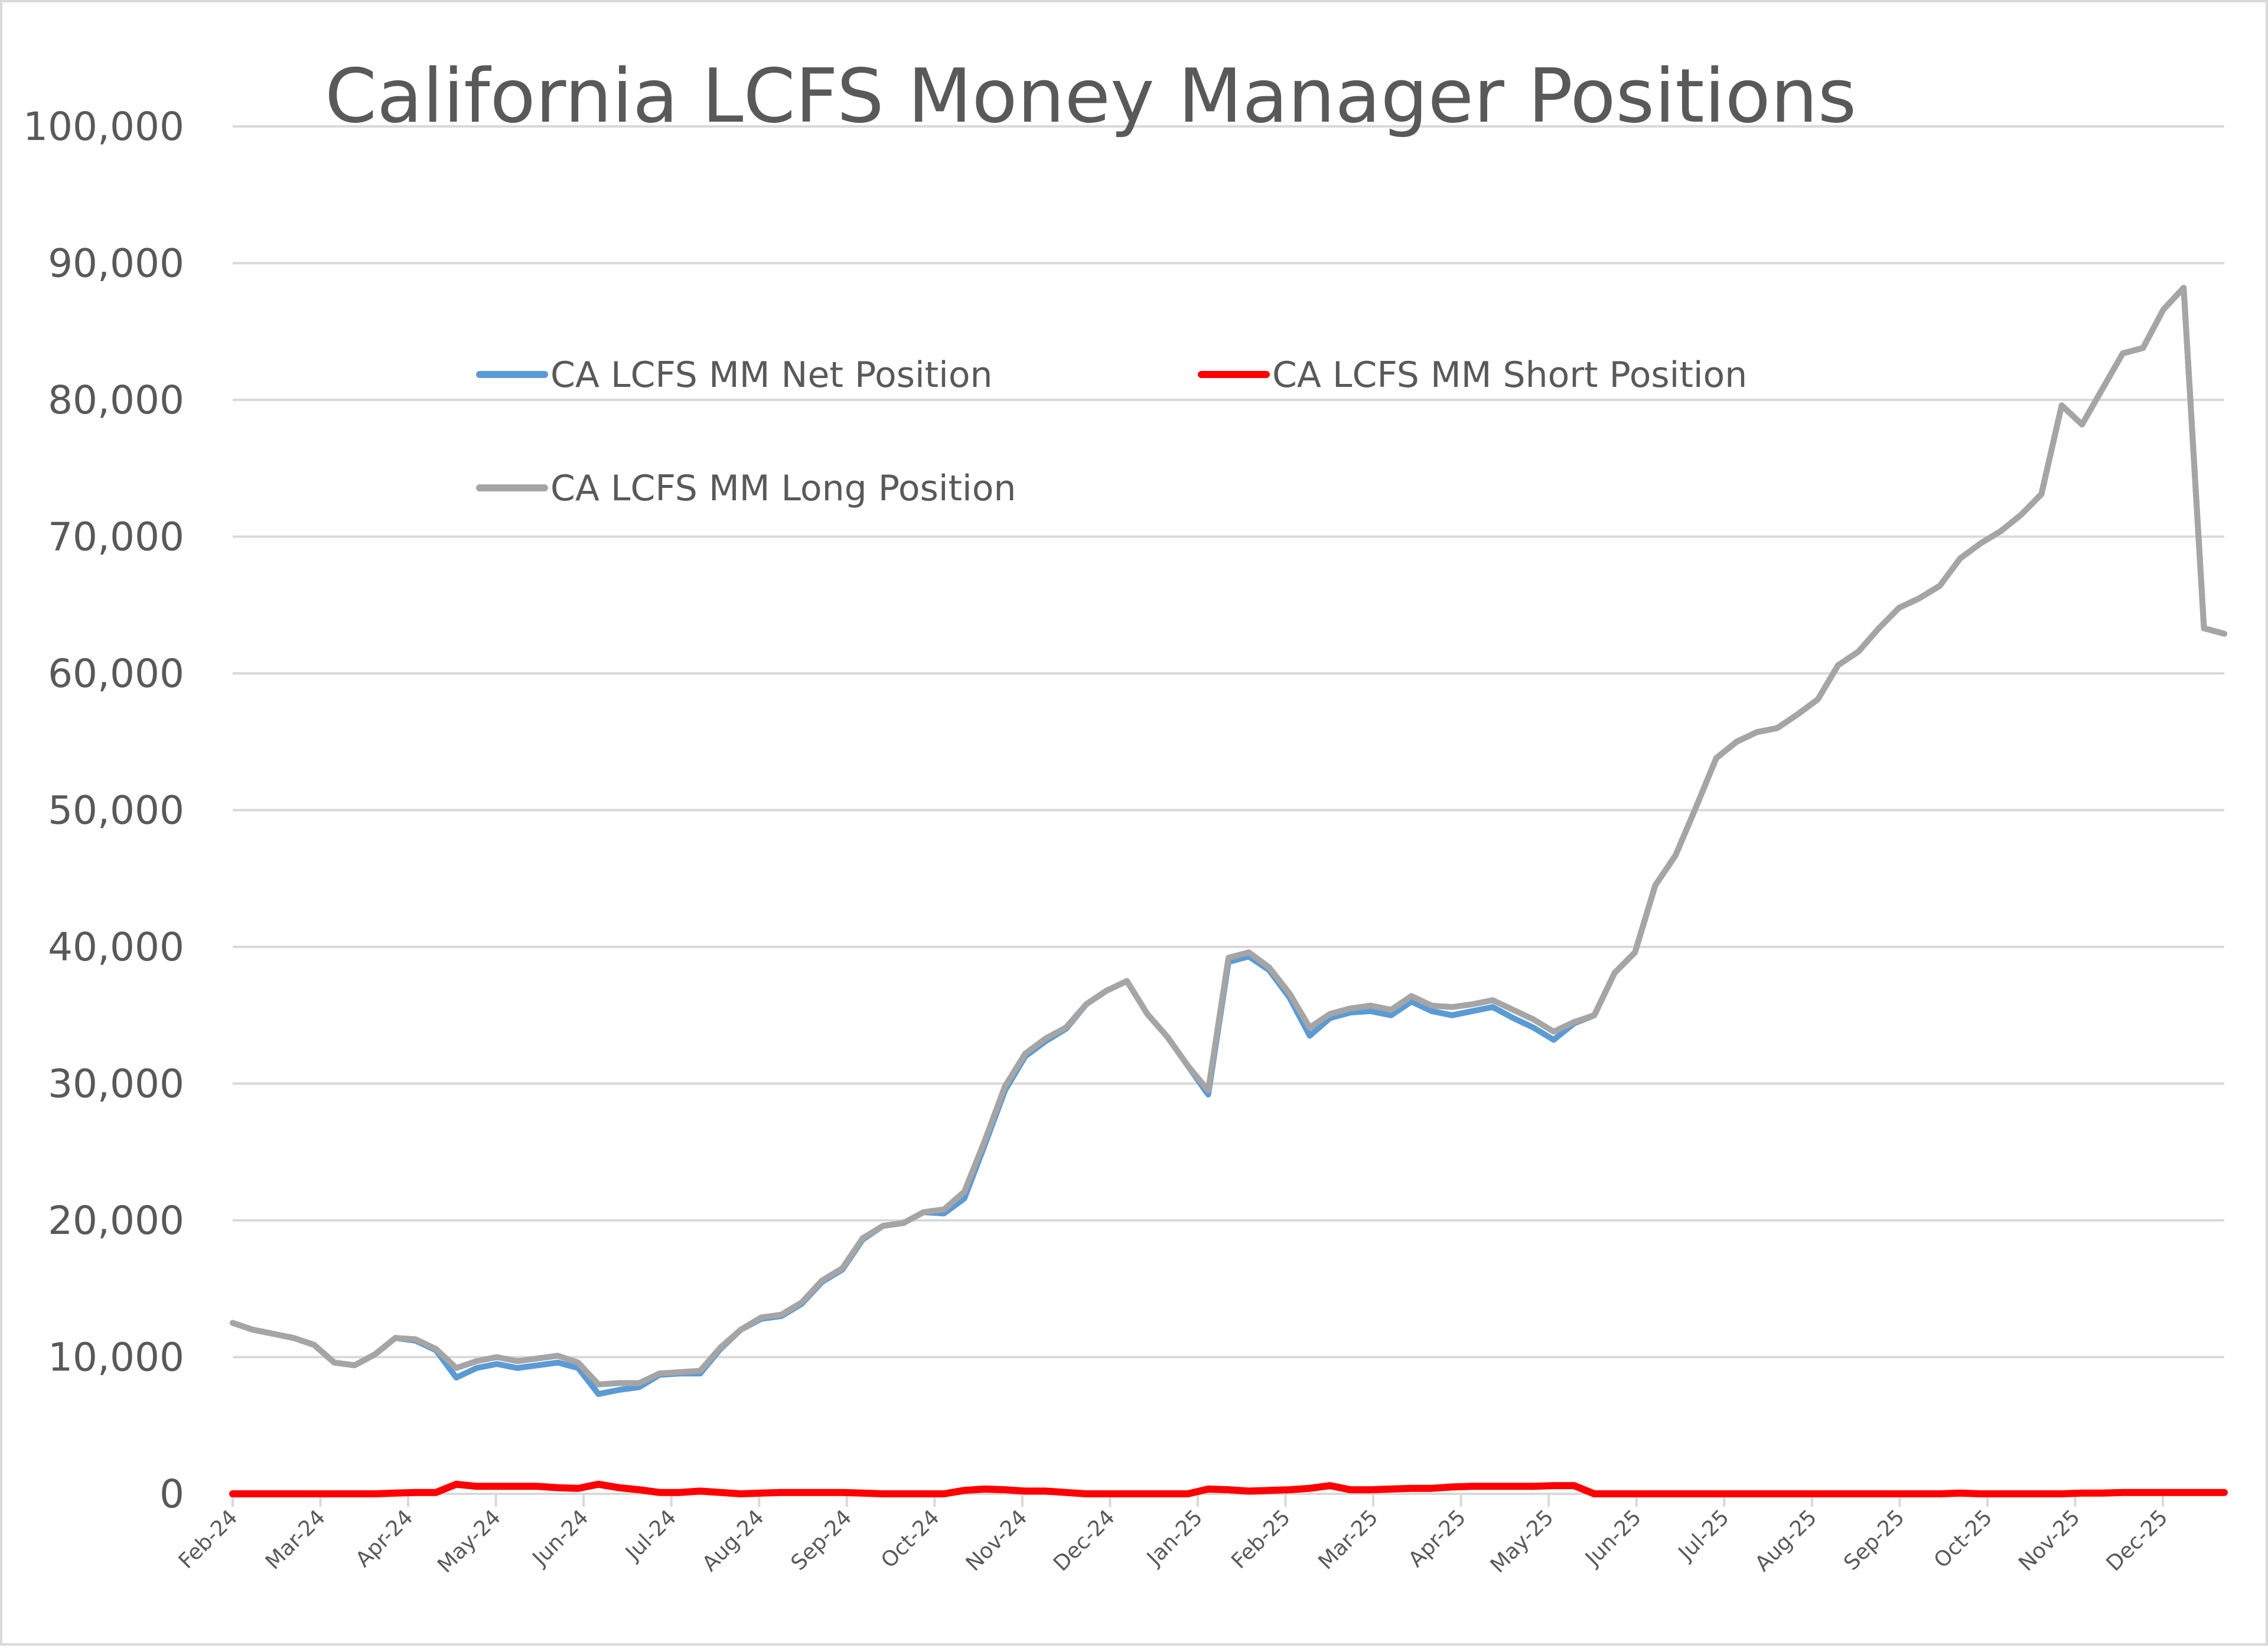 Image resolution: width=2268 pixels, height=1648 pixels. What do you see at coordinates (771, 375) in the screenshot?
I see `legend-label: CA LCFS MM Net Position` at bounding box center [771, 375].